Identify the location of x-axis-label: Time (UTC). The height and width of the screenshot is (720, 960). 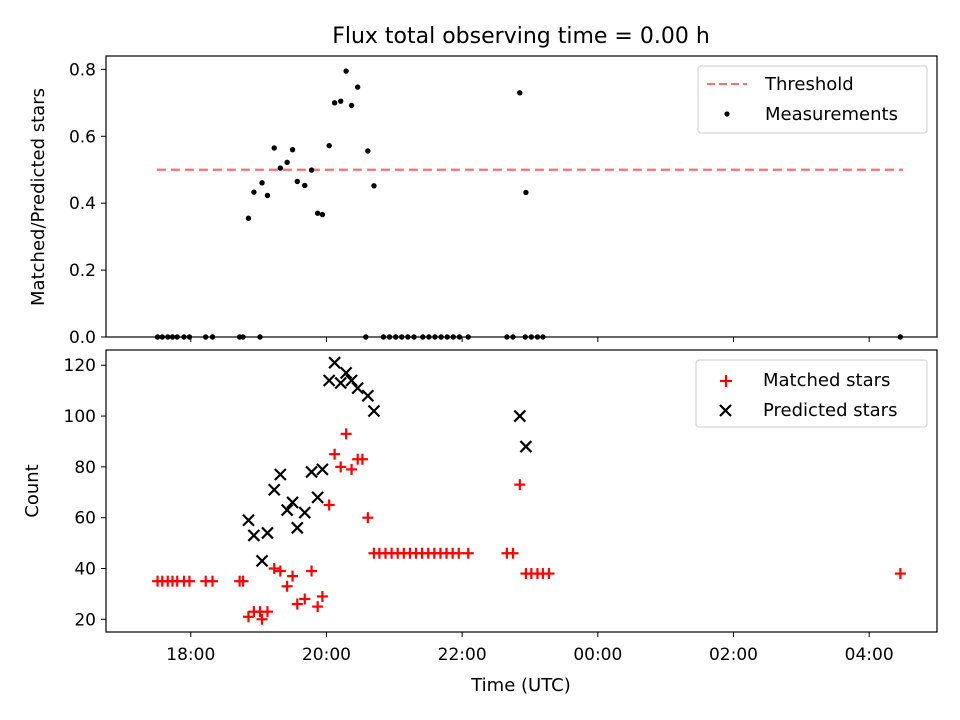
(520, 685).